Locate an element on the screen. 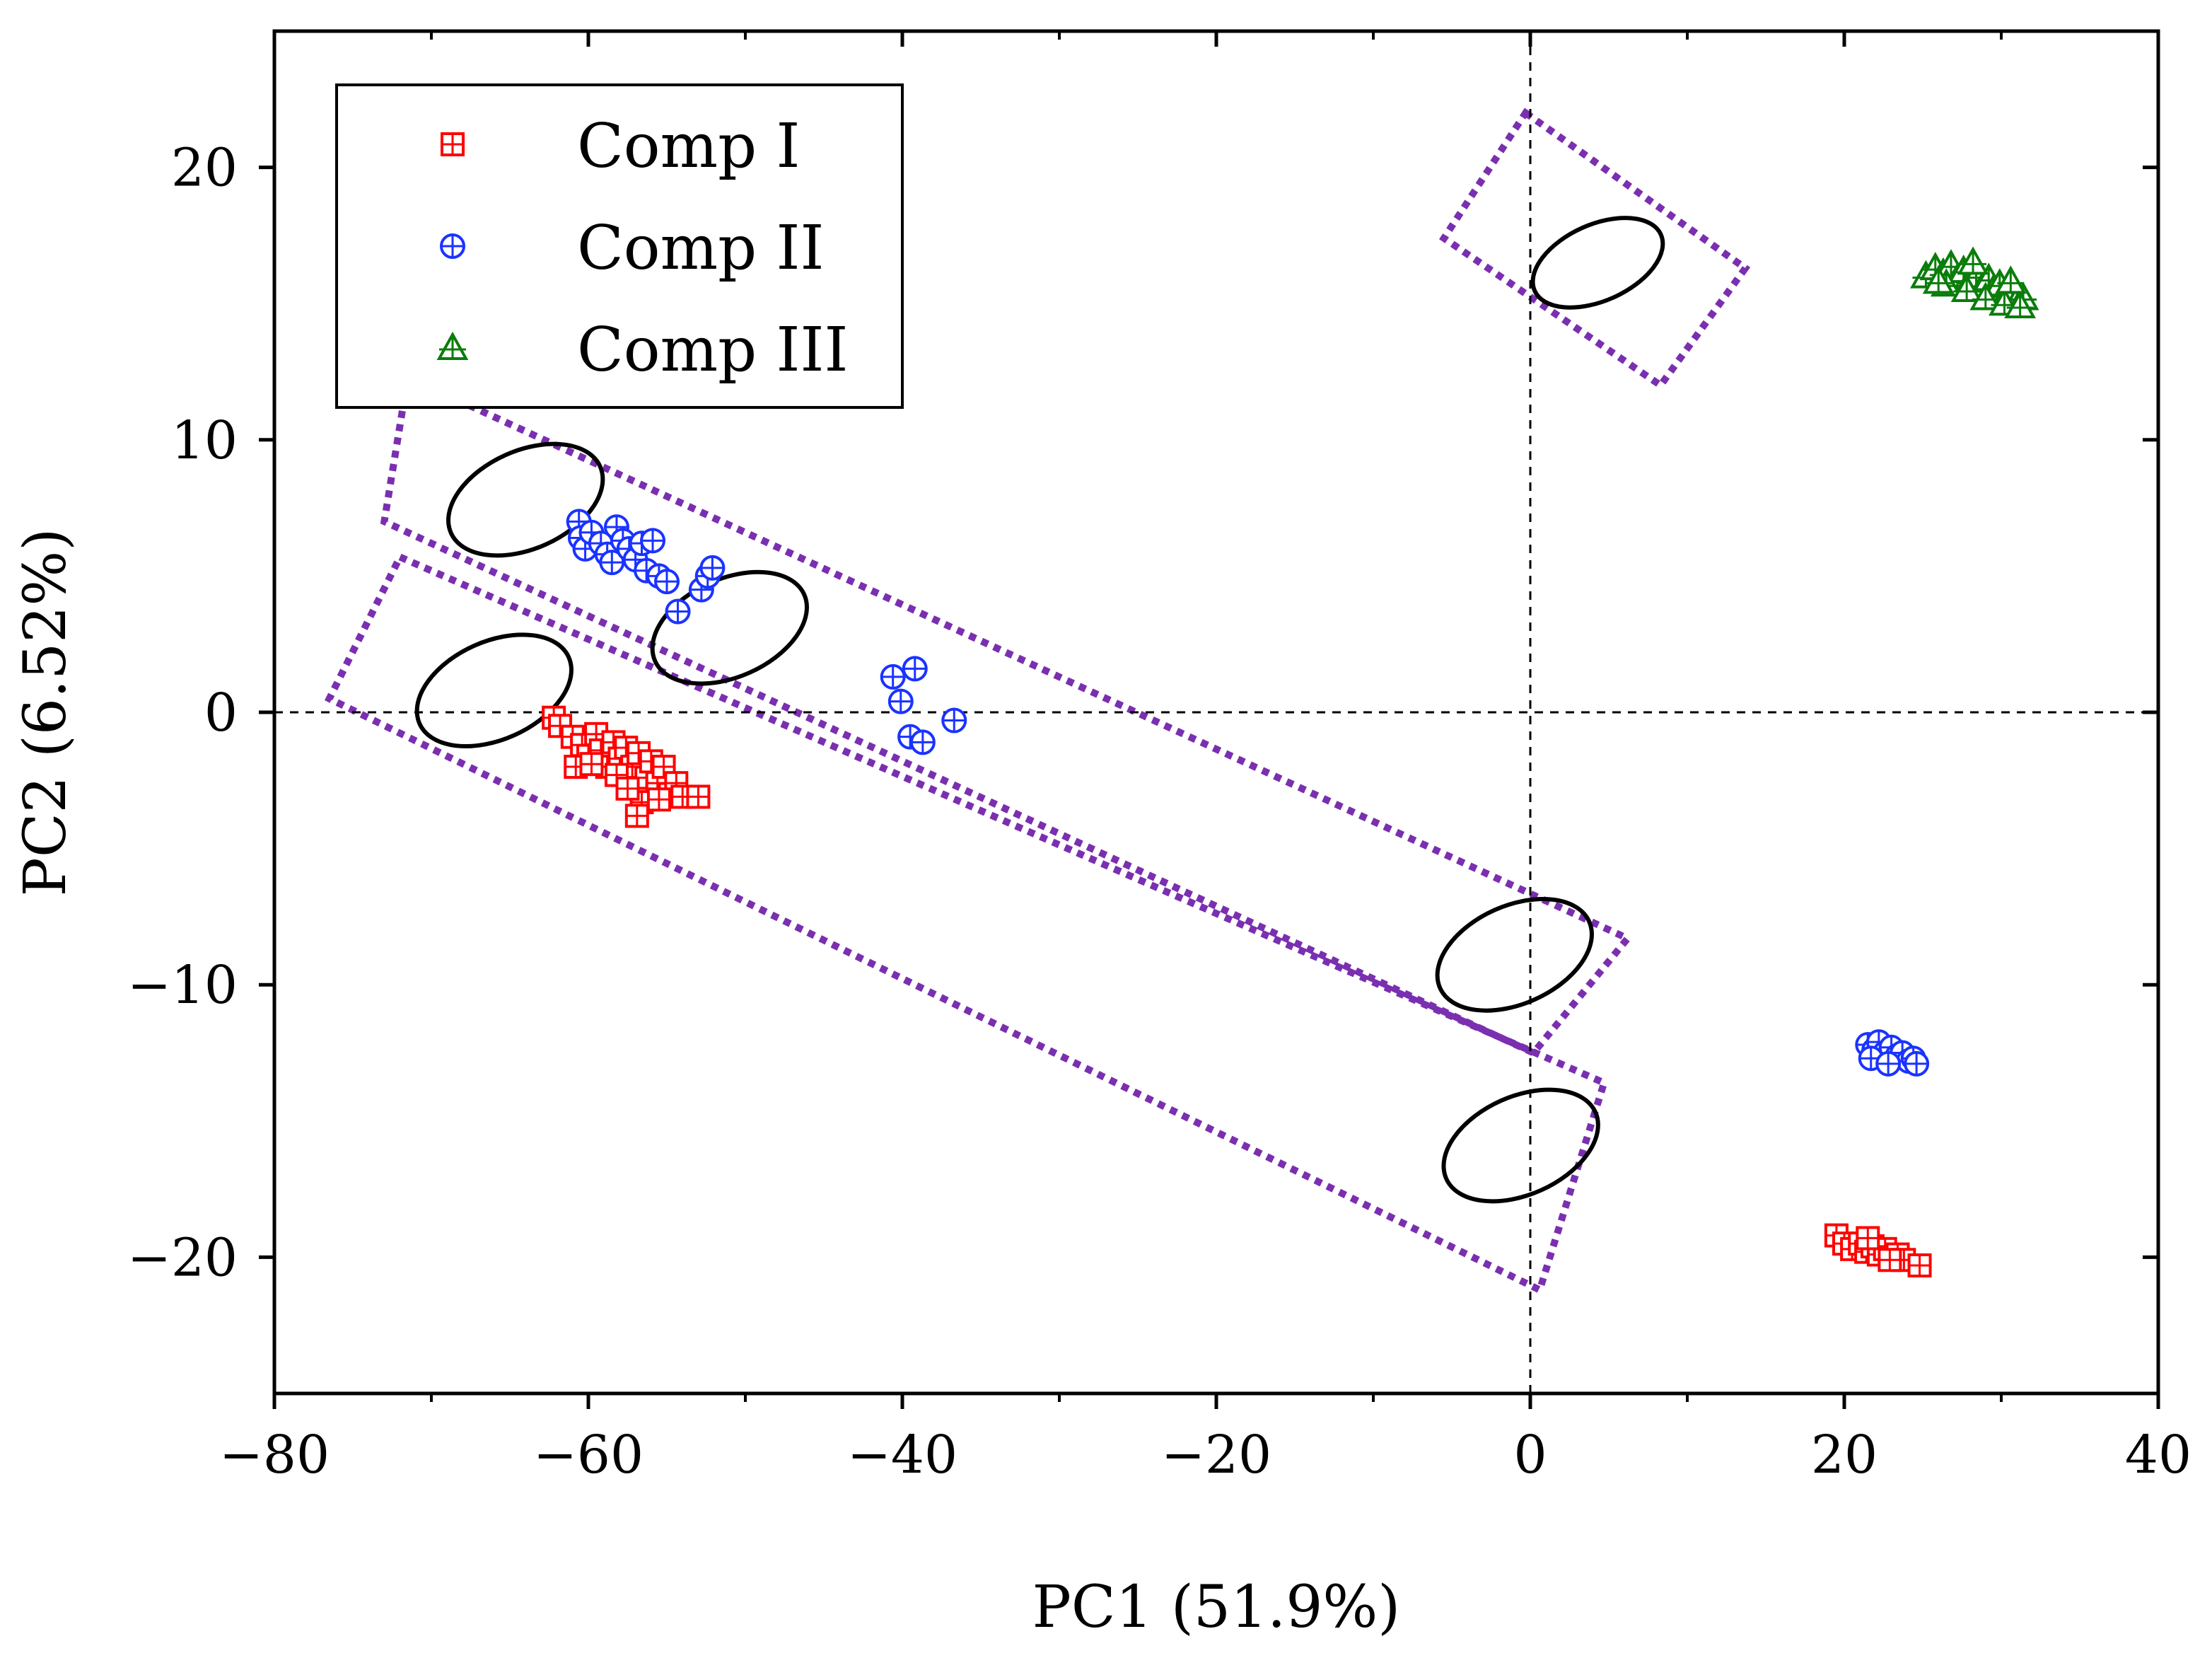 The height and width of the screenshot is (1658, 2212). legend-item-comp-iii: Comp III is located at coordinates (642, 350).